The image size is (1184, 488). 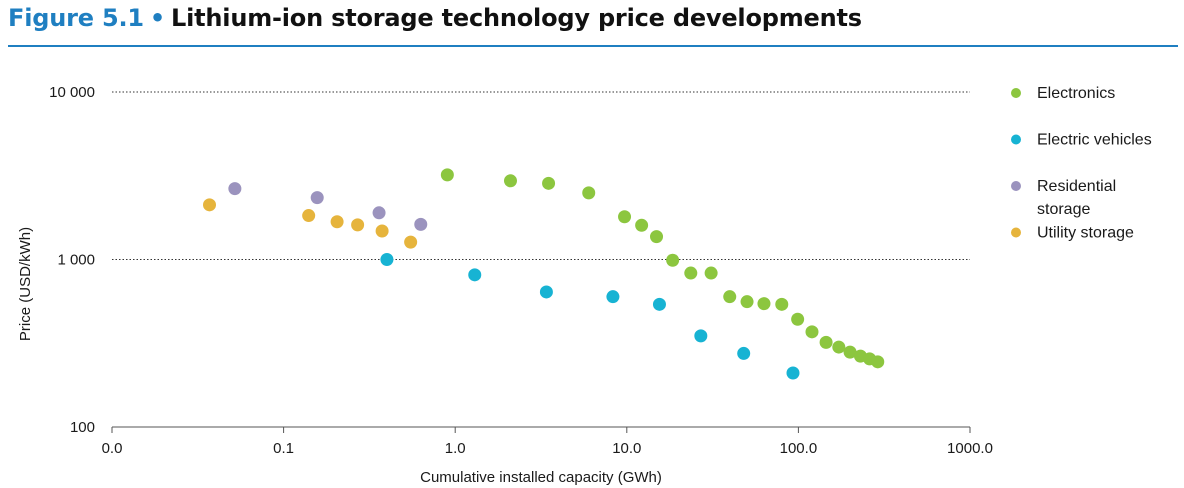 I want to click on y-axis-label: Price (USD/kWh), so click(x=25, y=284).